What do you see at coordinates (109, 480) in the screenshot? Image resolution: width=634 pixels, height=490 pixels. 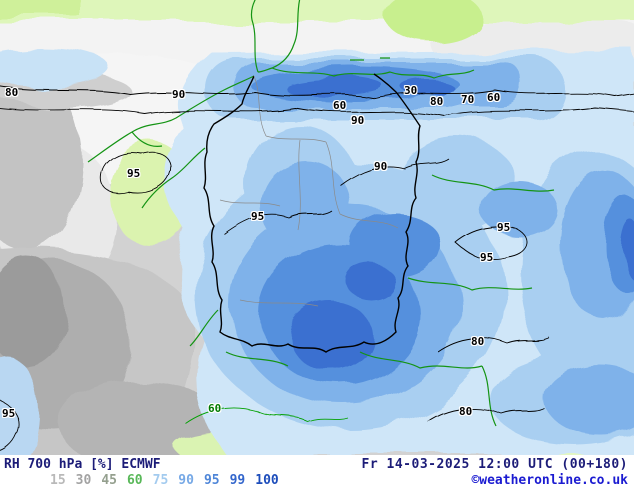 I see `legend-value: 45` at bounding box center [109, 480].